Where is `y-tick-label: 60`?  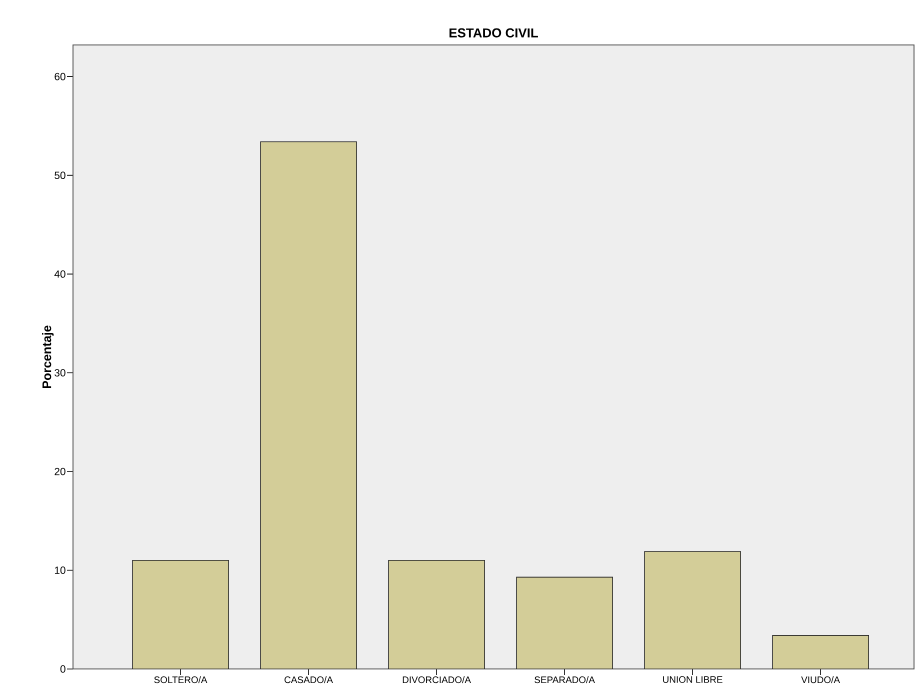
y-tick-label: 60 is located at coordinates (60, 76).